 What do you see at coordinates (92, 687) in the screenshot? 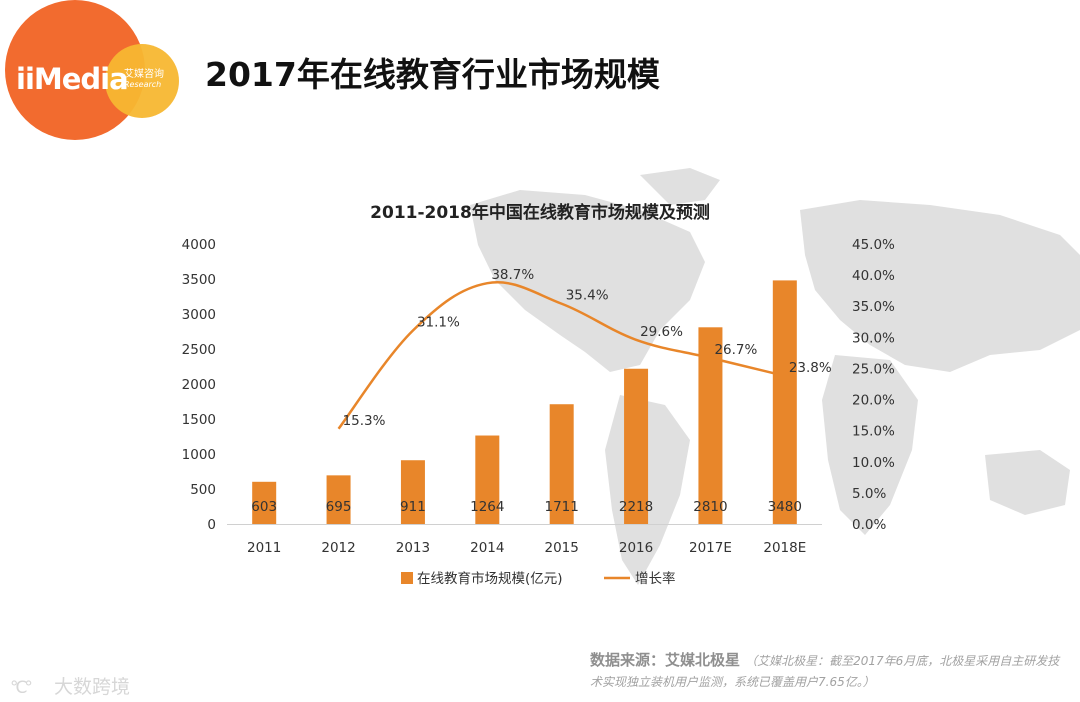
I see `watermark-text: 大数跨境` at bounding box center [92, 687].